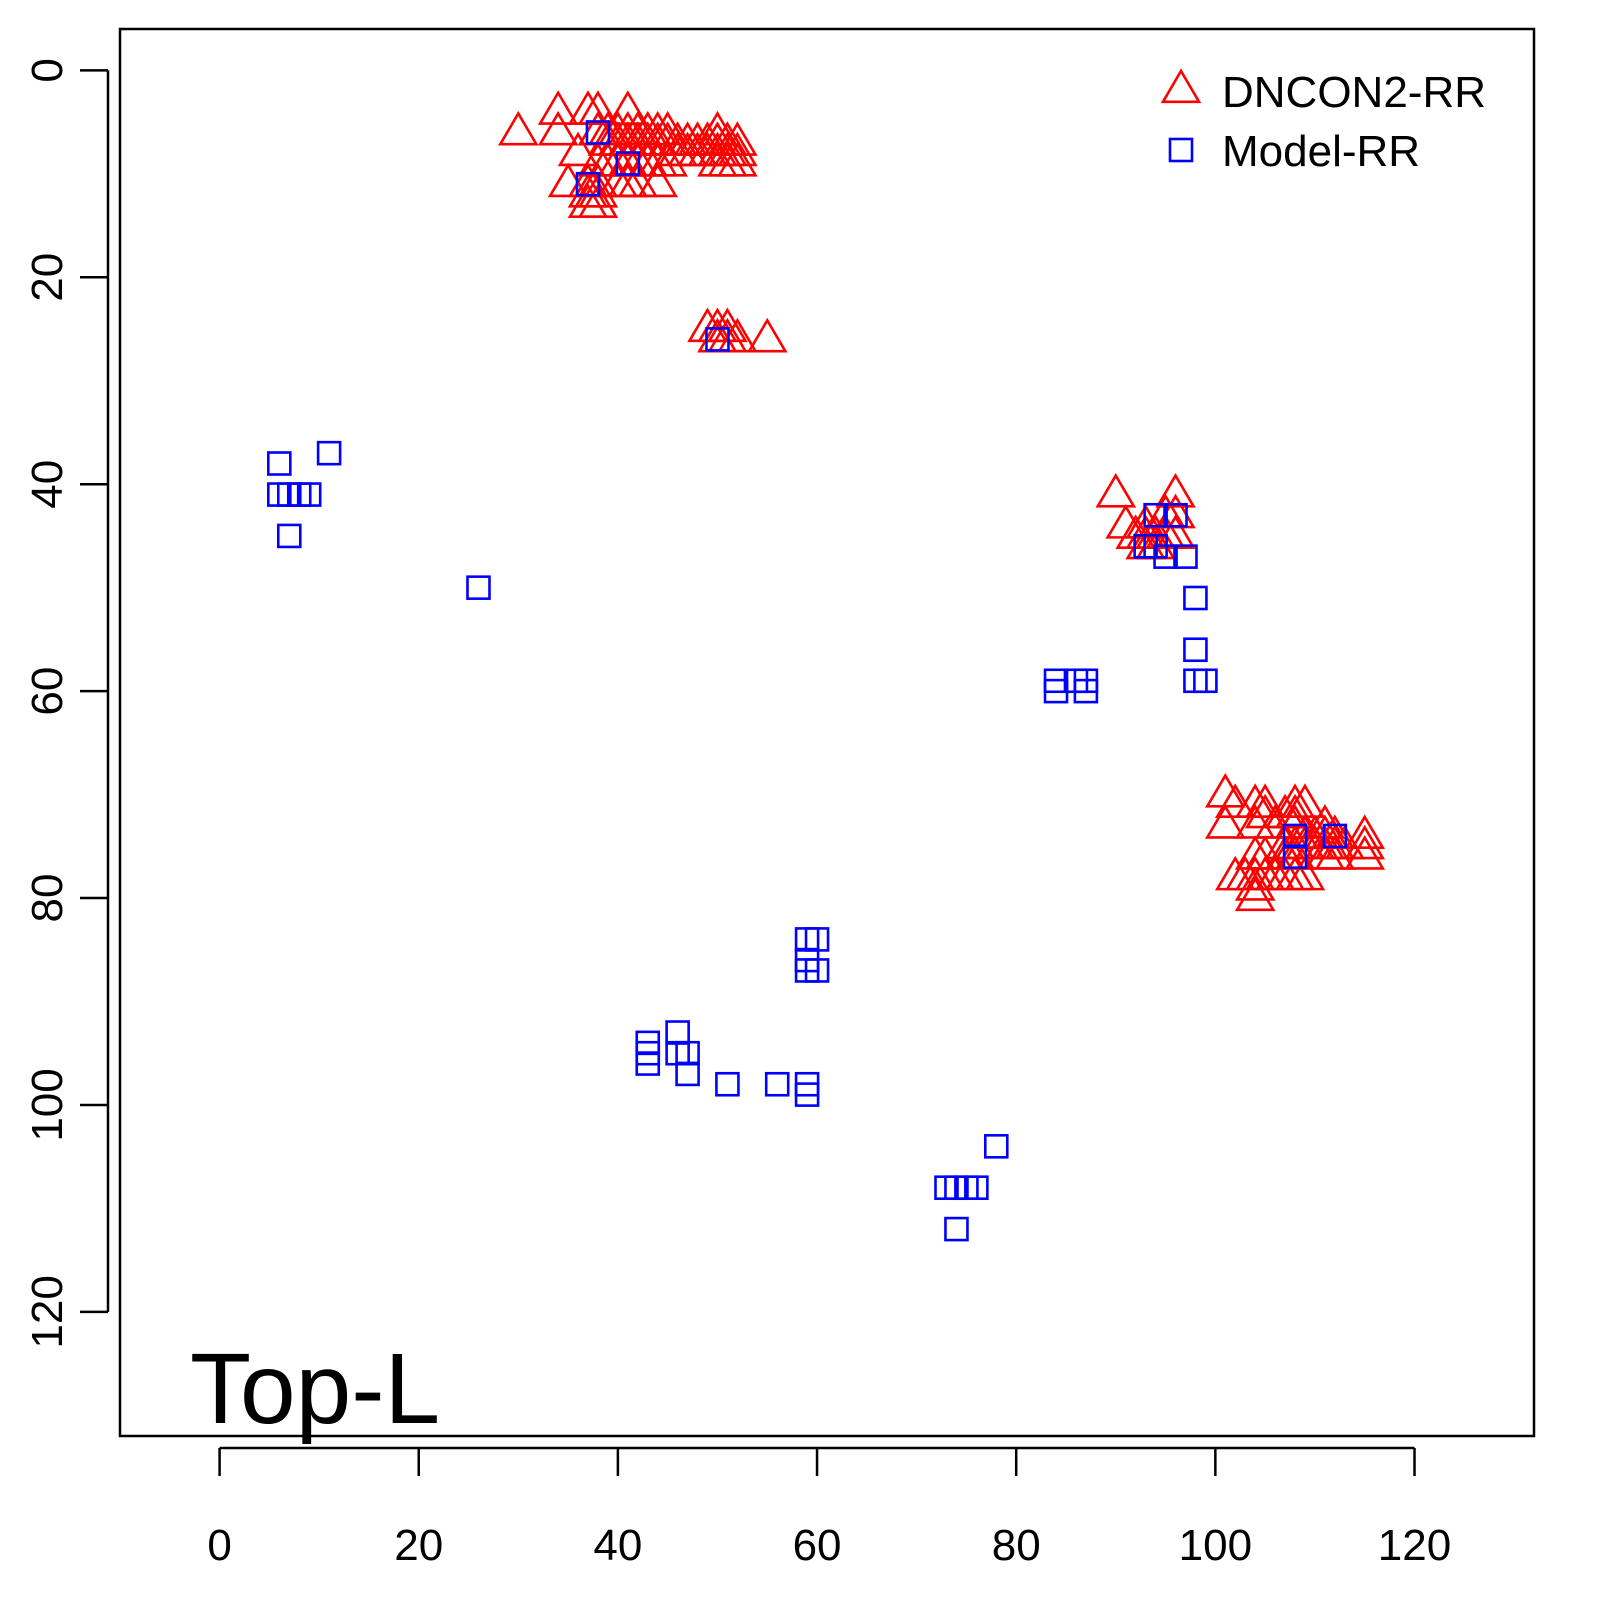 Image resolution: width=1600 pixels, height=1600 pixels. Describe the element at coordinates (47, 277) in the screenshot. I see `y-tick-label: 20` at that location.